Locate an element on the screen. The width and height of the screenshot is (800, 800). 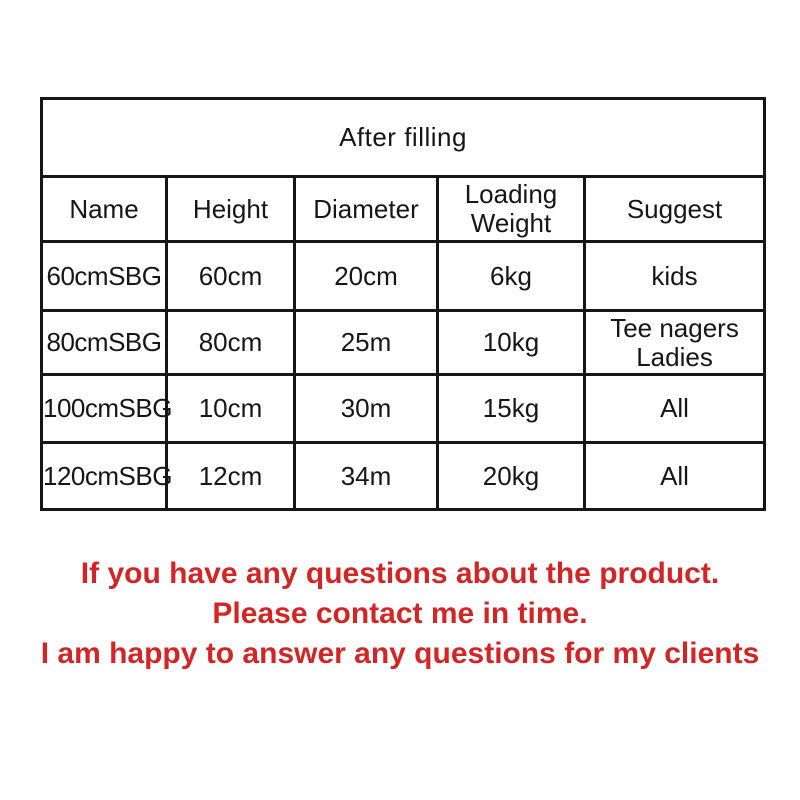
height-cell: 12cm is located at coordinates (230, 476).